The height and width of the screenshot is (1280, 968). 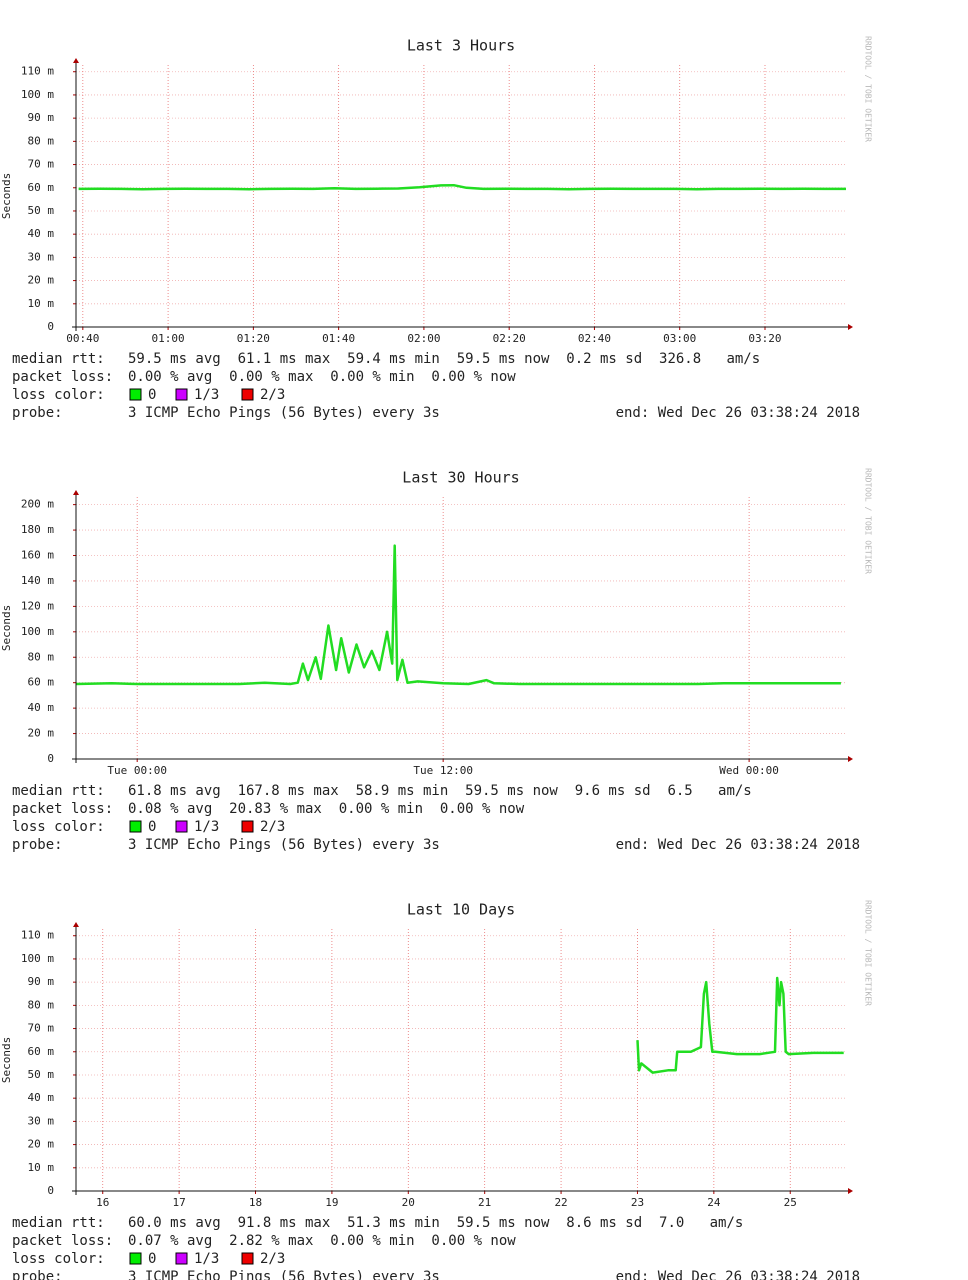 What do you see at coordinates (749, 770) in the screenshot?
I see `x-tick-label: Wed 00:00` at bounding box center [749, 770].